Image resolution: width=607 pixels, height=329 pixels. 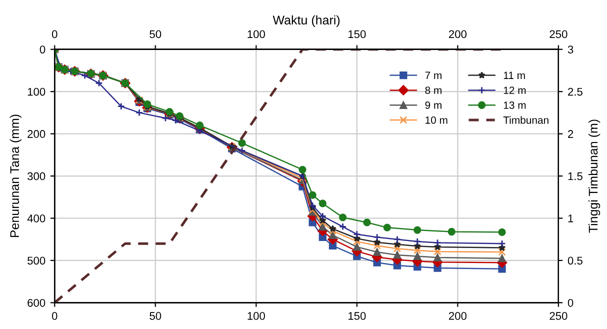 I want to click on x2-tick-label: 100, so click(x=256, y=34).